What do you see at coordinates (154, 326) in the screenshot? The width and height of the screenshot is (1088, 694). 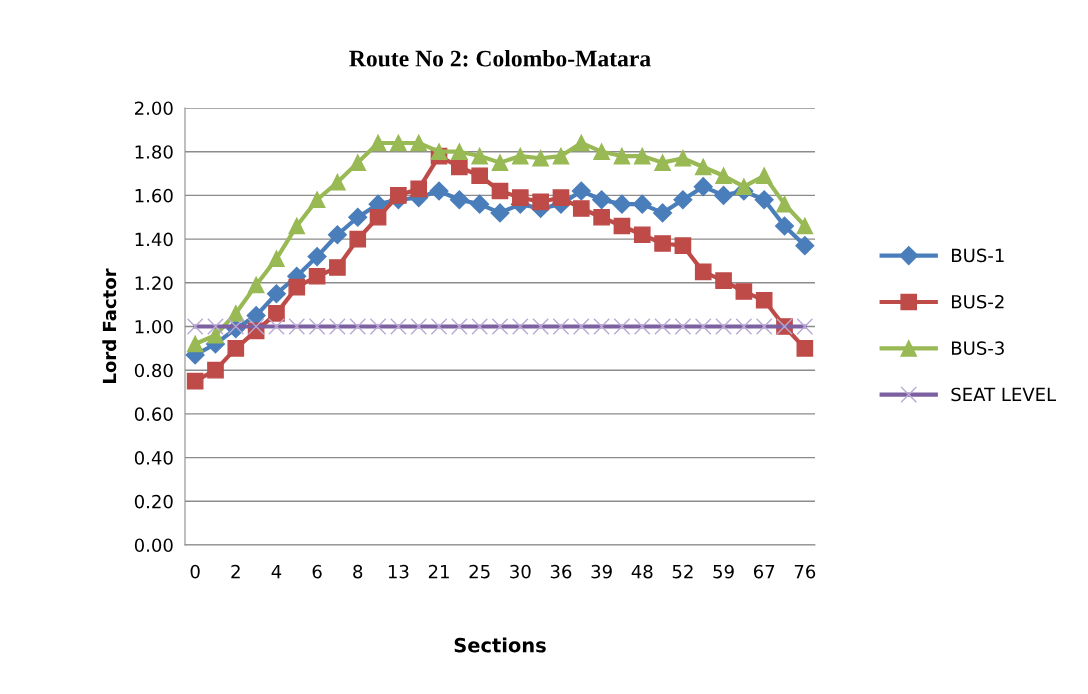 I see `y-tick-label: 1.00` at bounding box center [154, 326].